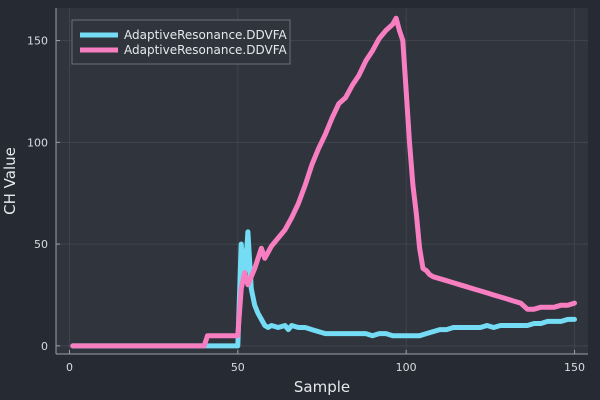  What do you see at coordinates (10, 181) in the screenshot?
I see `y-axis-title: CH Value` at bounding box center [10, 181].